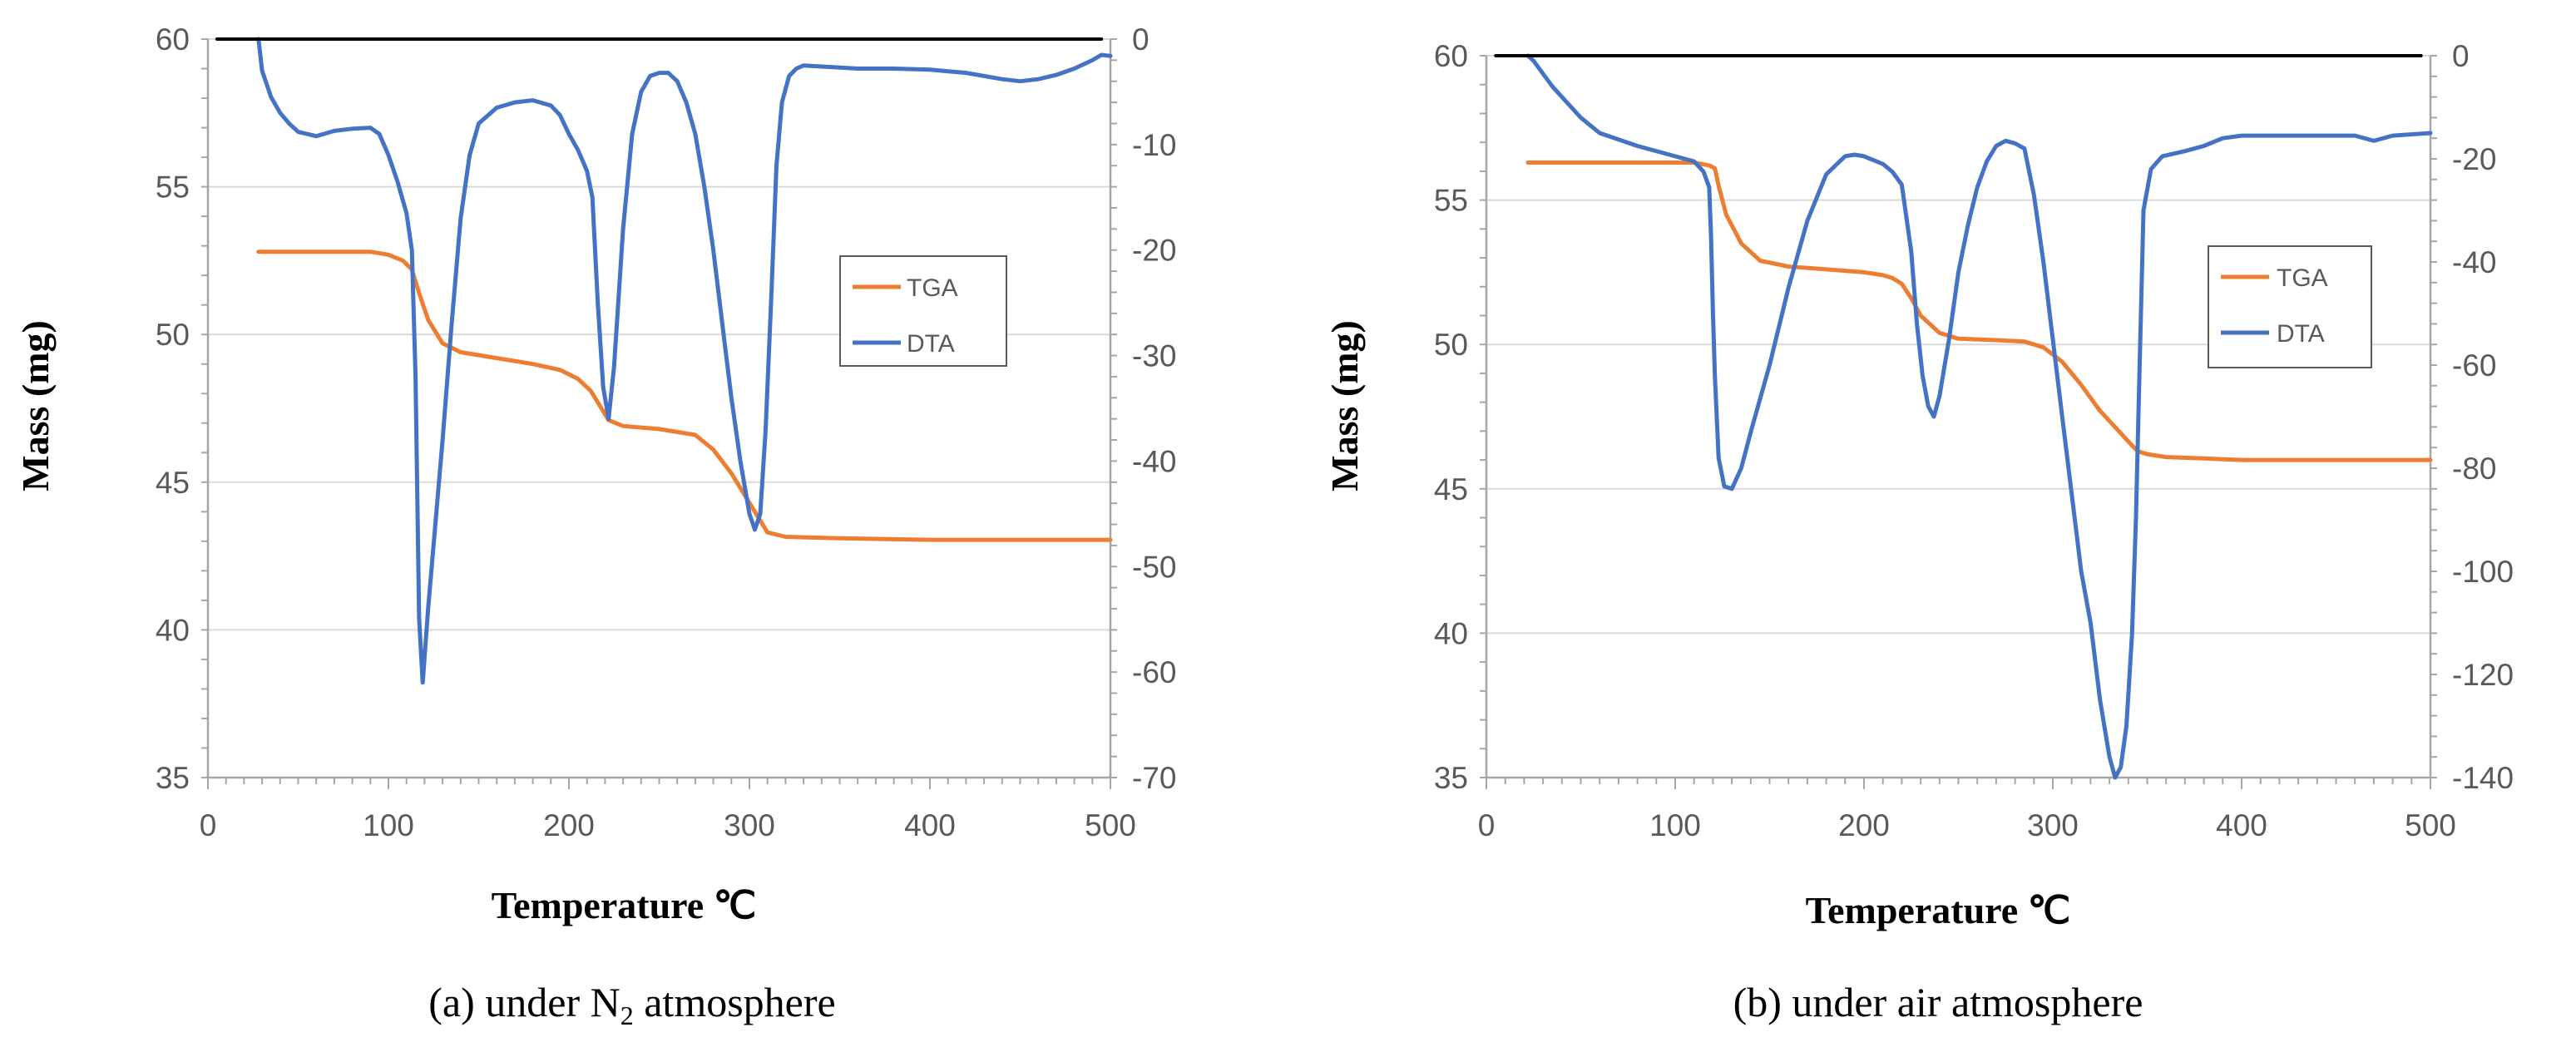  I want to click on y-left-tick-labels-a: 35 40 45 50 55 60, so click(173, 408).